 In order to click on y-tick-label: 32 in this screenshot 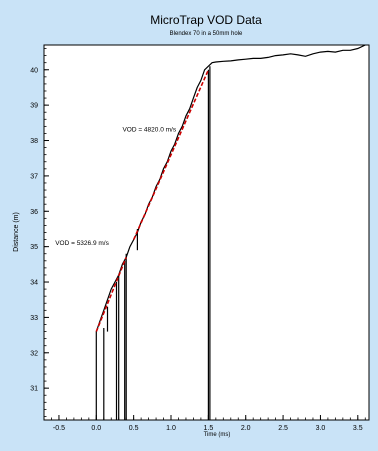, I will do `click(34, 353)`.